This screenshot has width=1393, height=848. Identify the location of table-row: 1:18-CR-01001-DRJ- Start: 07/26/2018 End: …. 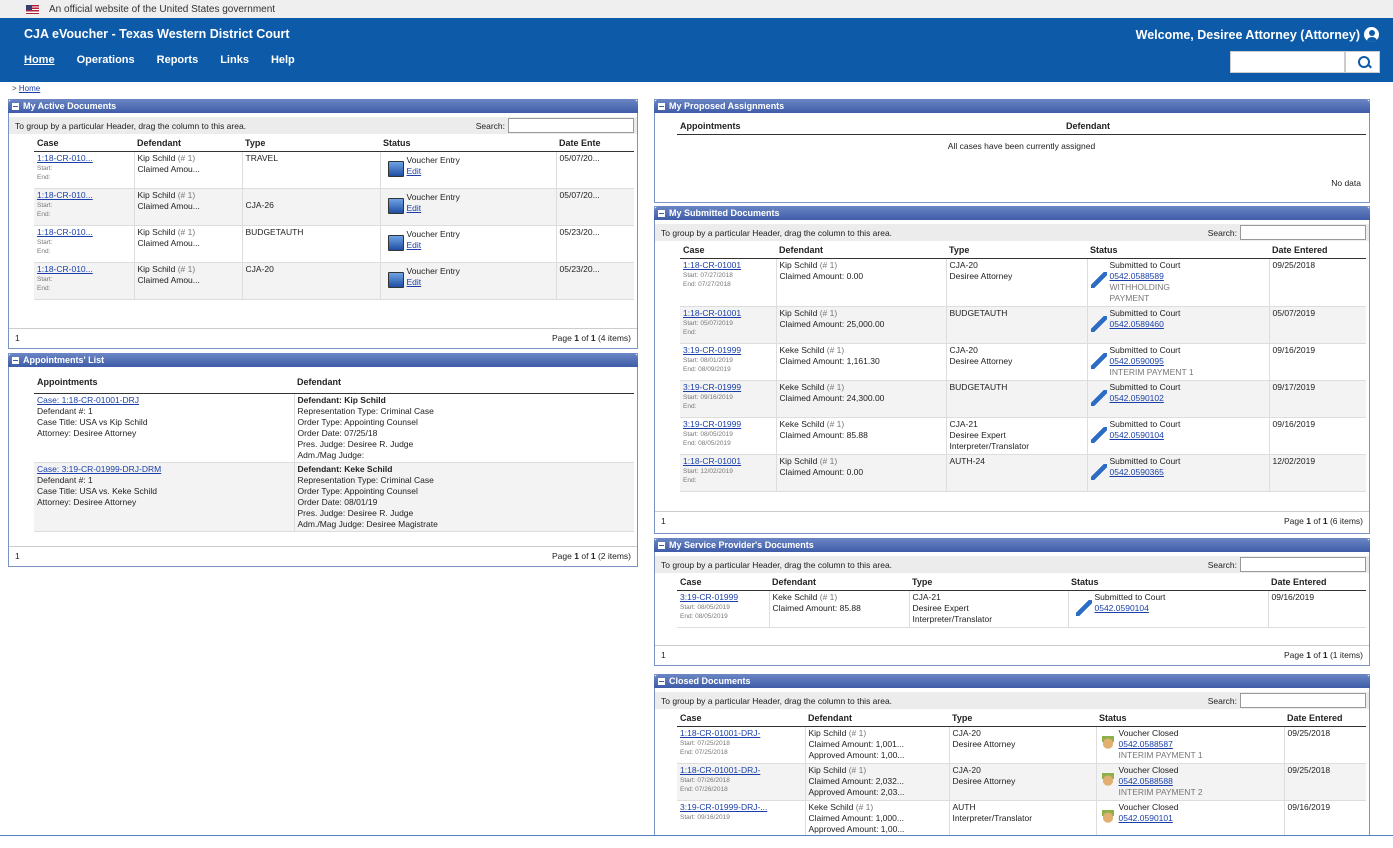
(1021, 782).